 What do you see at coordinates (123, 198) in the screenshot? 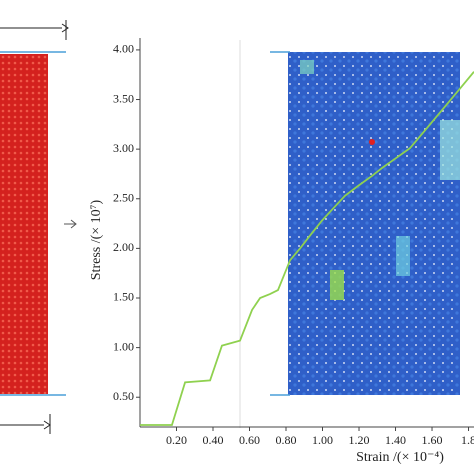
I see `y-tick-label: 2.50` at bounding box center [123, 198].